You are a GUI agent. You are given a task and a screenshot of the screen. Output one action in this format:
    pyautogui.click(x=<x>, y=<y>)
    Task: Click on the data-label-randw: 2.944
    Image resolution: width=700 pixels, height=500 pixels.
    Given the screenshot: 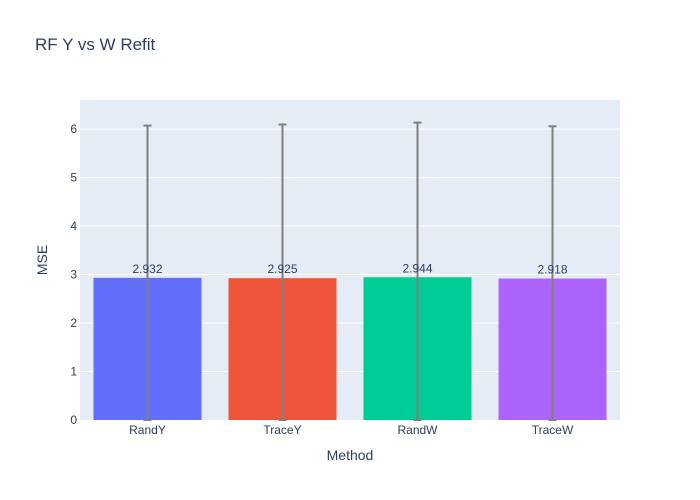 What is the action you would take?
    pyautogui.click(x=417, y=268)
    